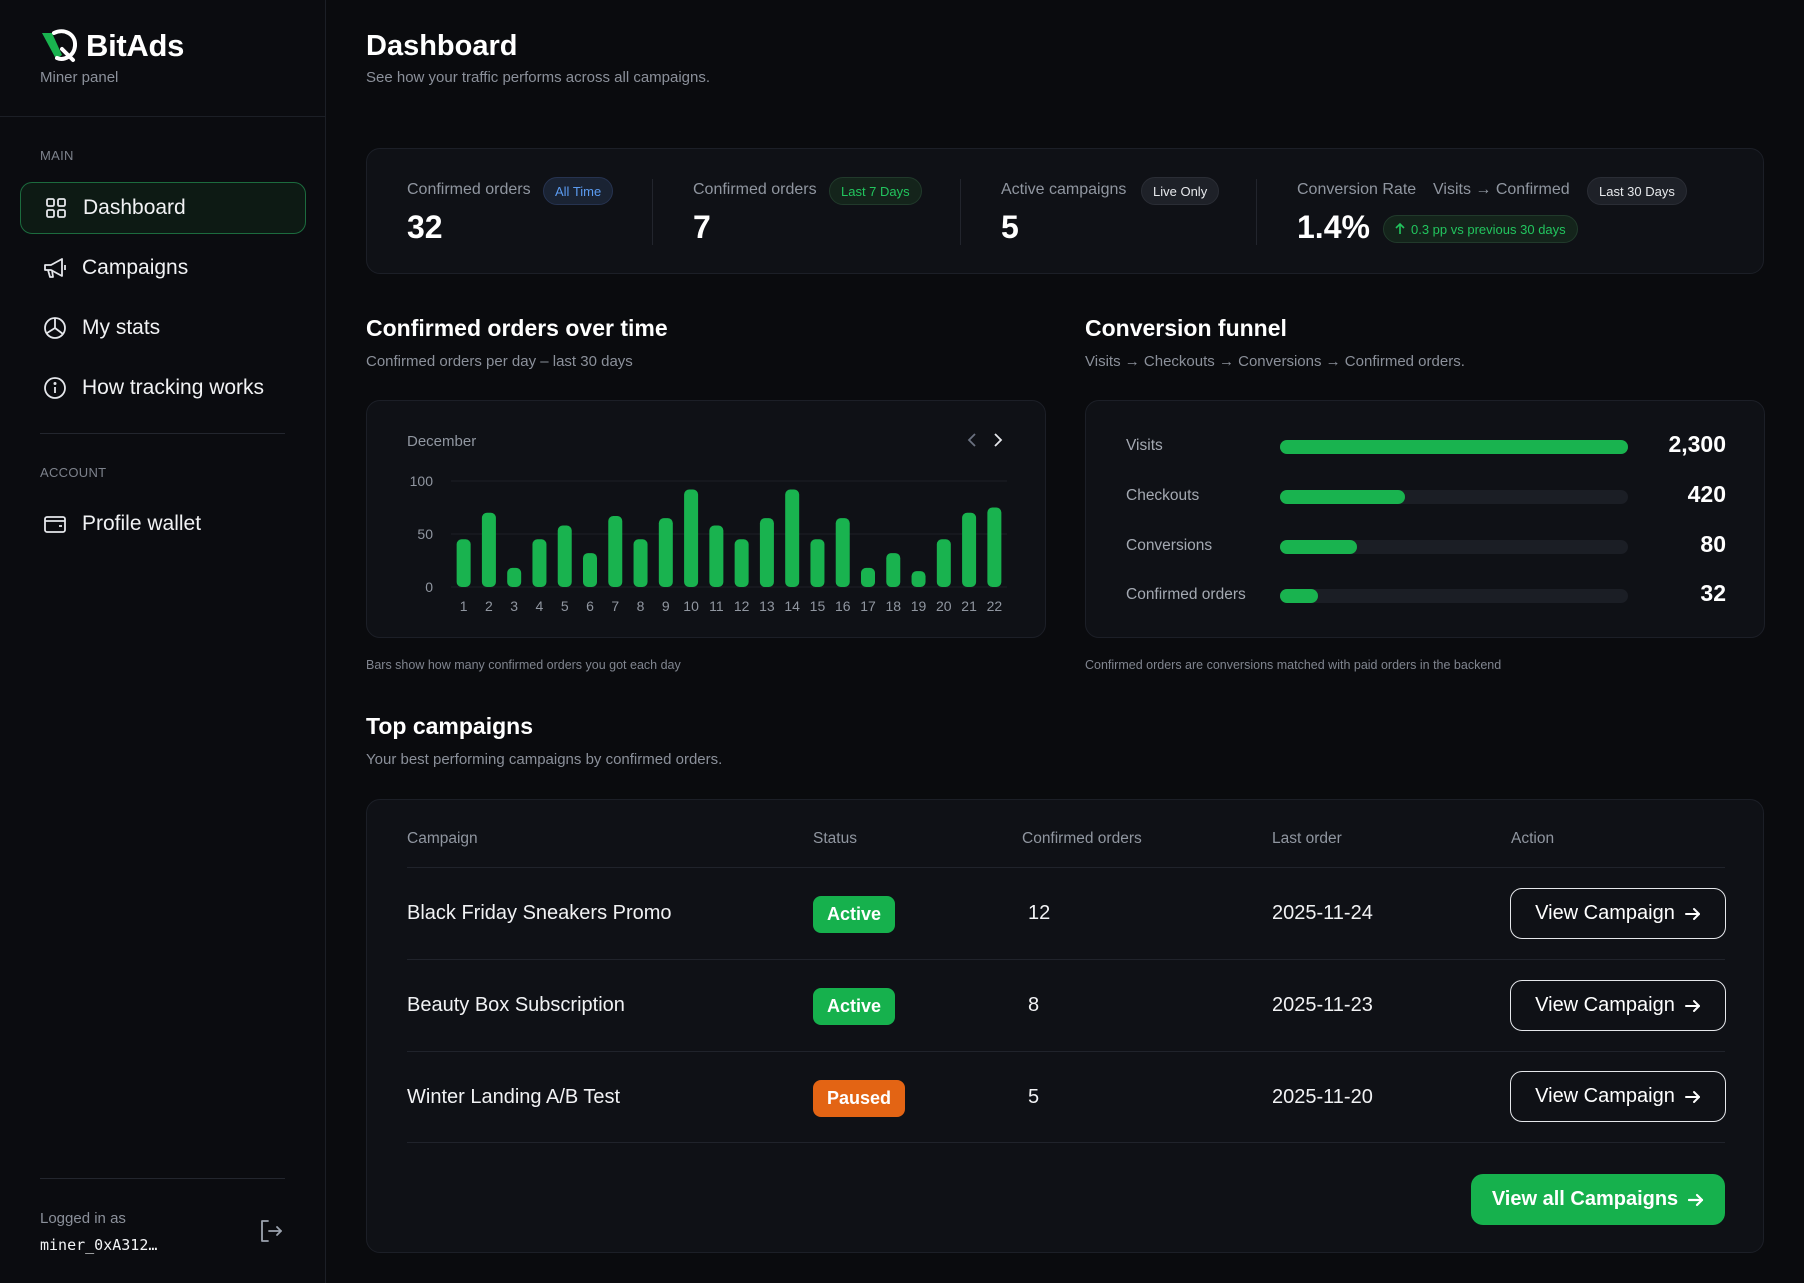 This screenshot has height=1283, width=1804. What do you see at coordinates (578, 191) in the screenshot?
I see `stat-badge: All Time` at bounding box center [578, 191].